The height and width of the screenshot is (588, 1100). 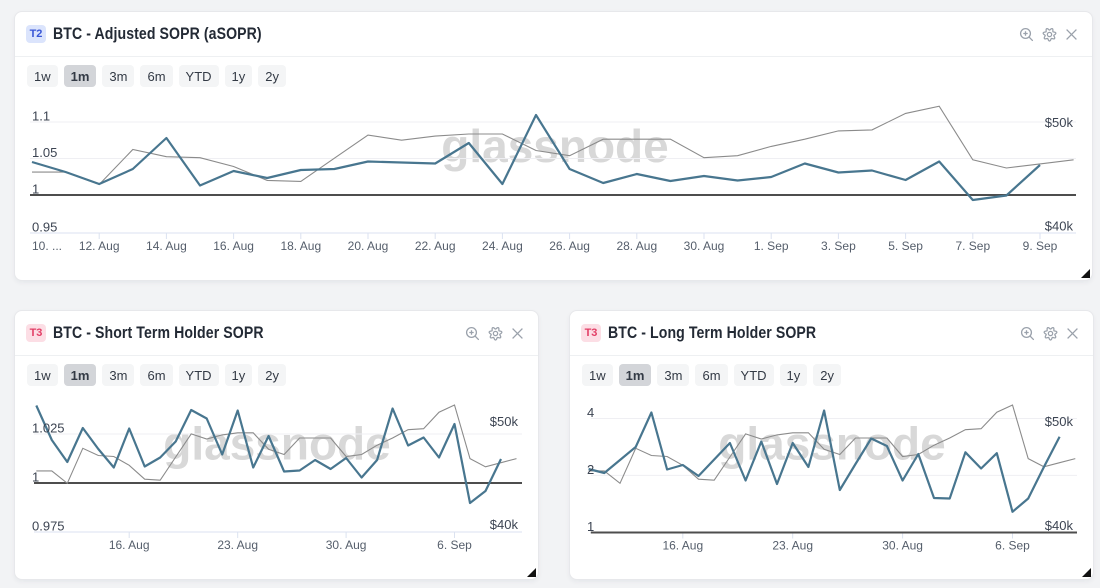 I want to click on svg-text: 2, so click(x=590, y=469).